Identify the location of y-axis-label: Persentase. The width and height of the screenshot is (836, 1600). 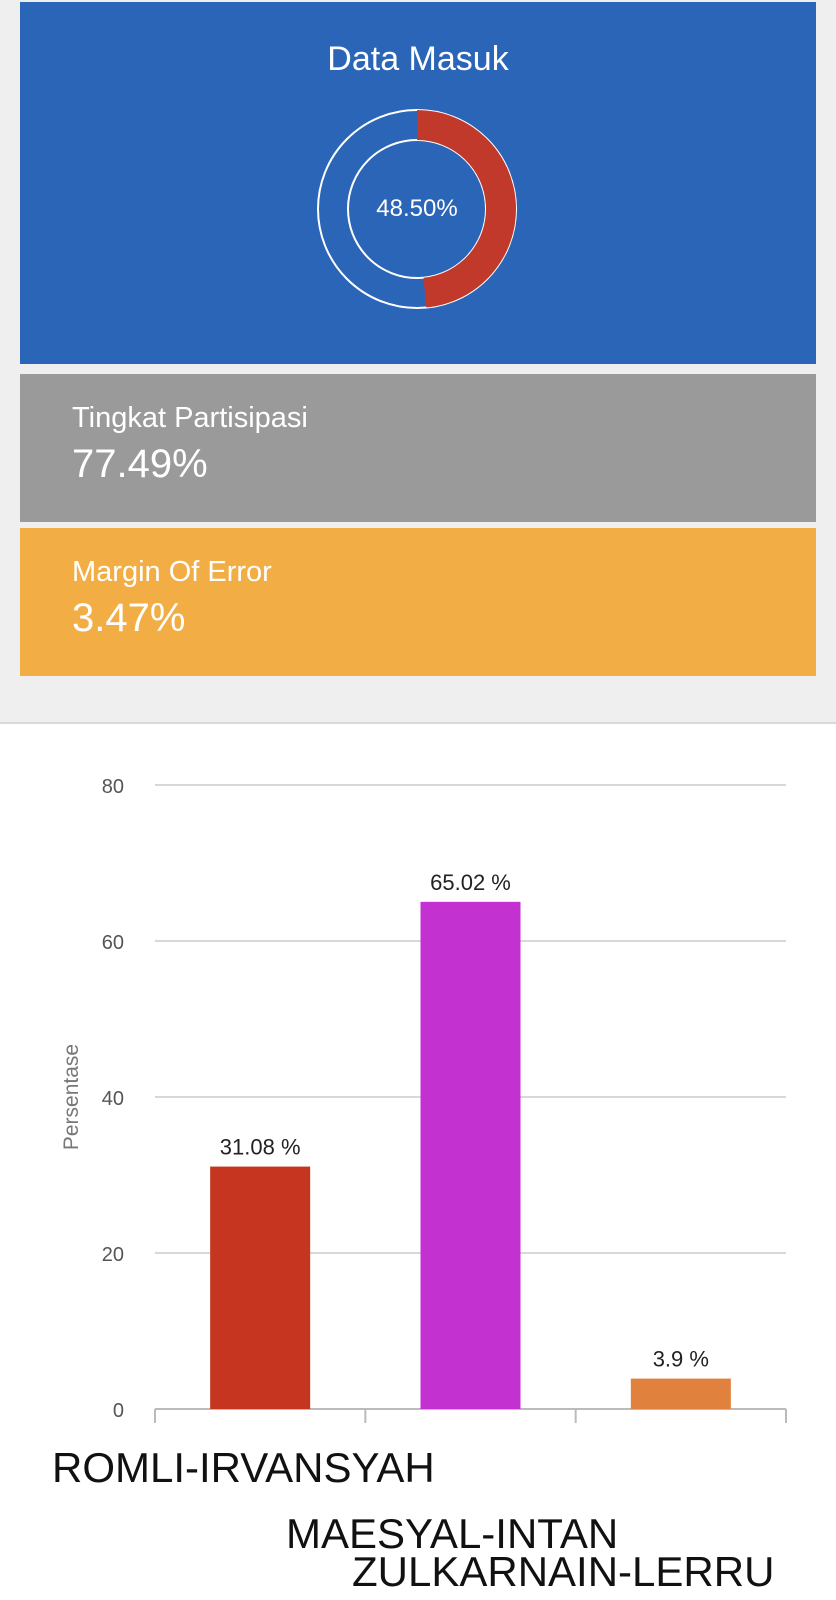
(71, 1097).